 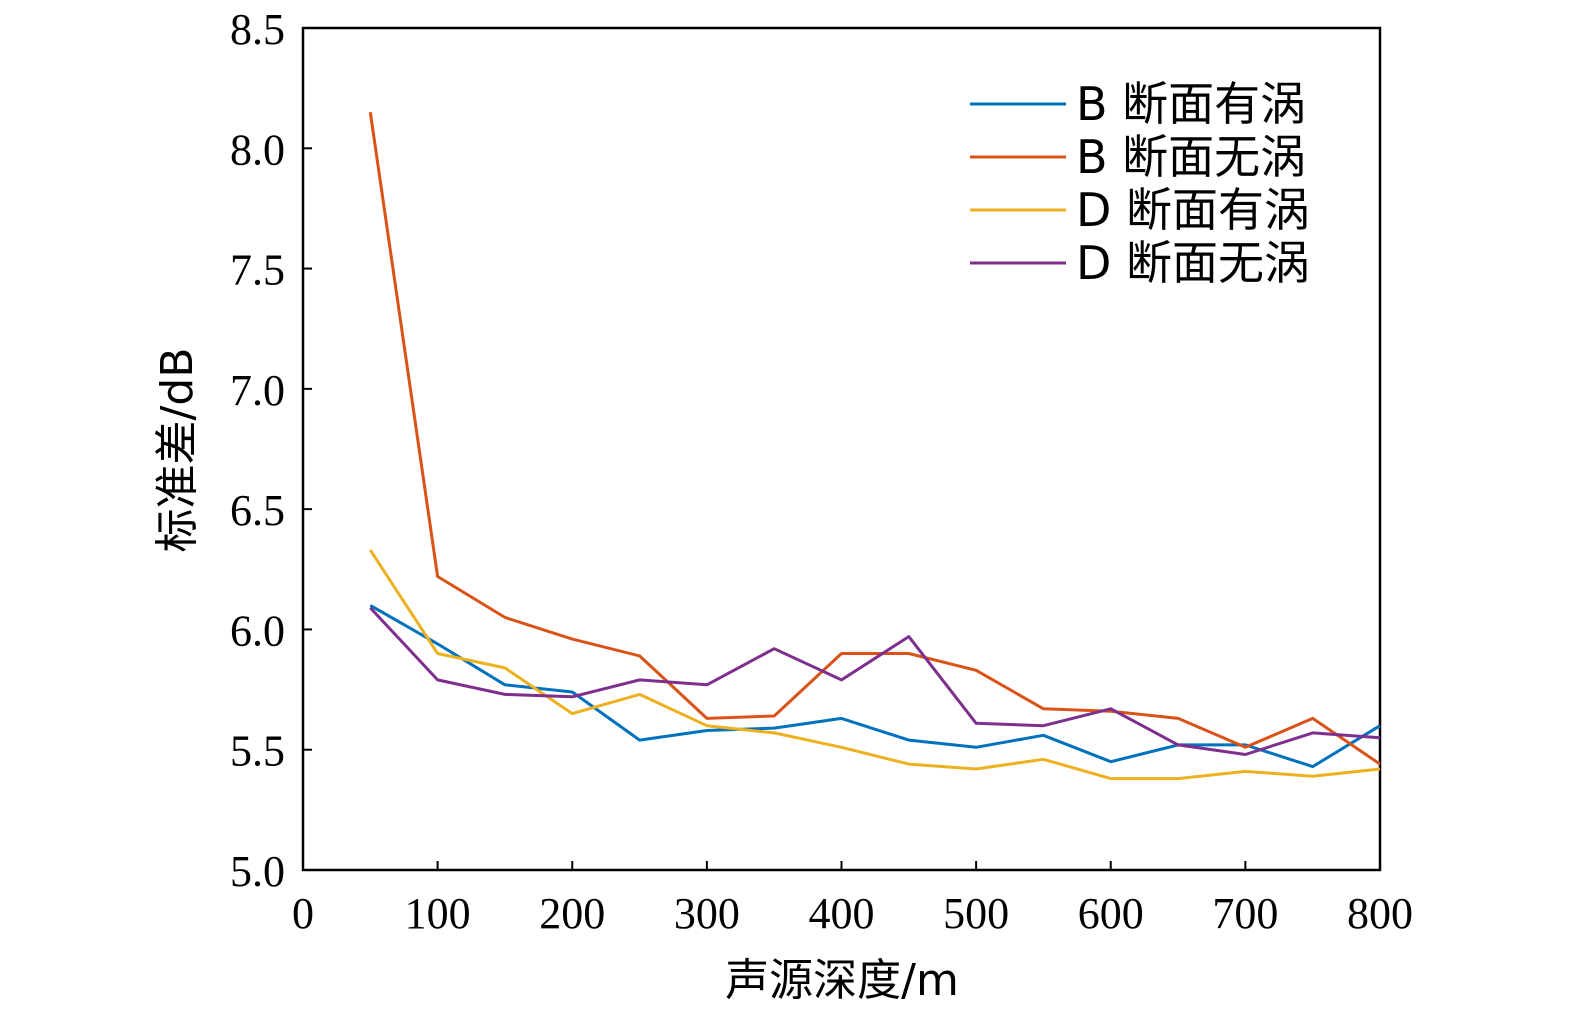 What do you see at coordinates (257, 149) in the screenshot?
I see `y-tick-label: 8.0` at bounding box center [257, 149].